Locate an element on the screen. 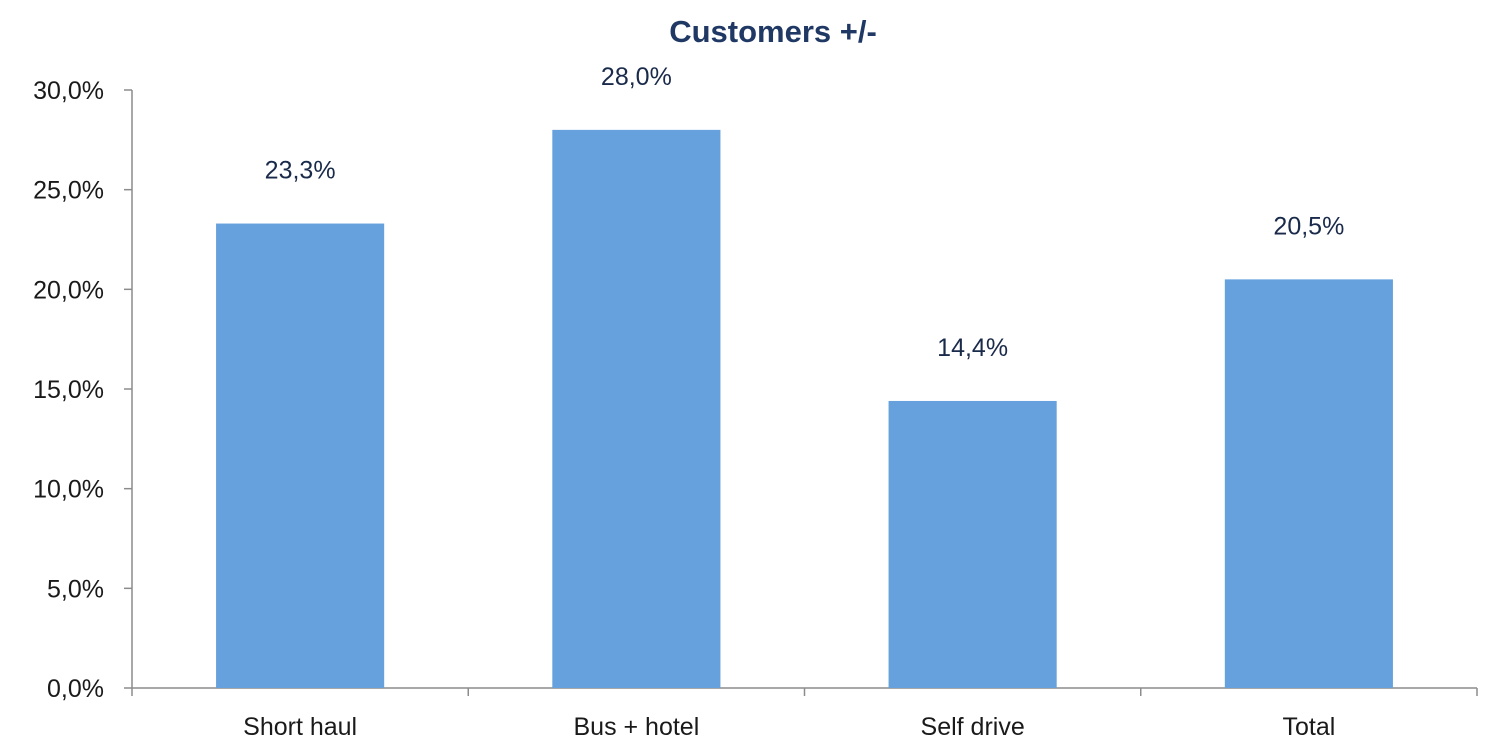 This screenshot has height=741, width=1485. x-axis: Short haul Bus + hotel Self drive Total is located at coordinates (804, 714).